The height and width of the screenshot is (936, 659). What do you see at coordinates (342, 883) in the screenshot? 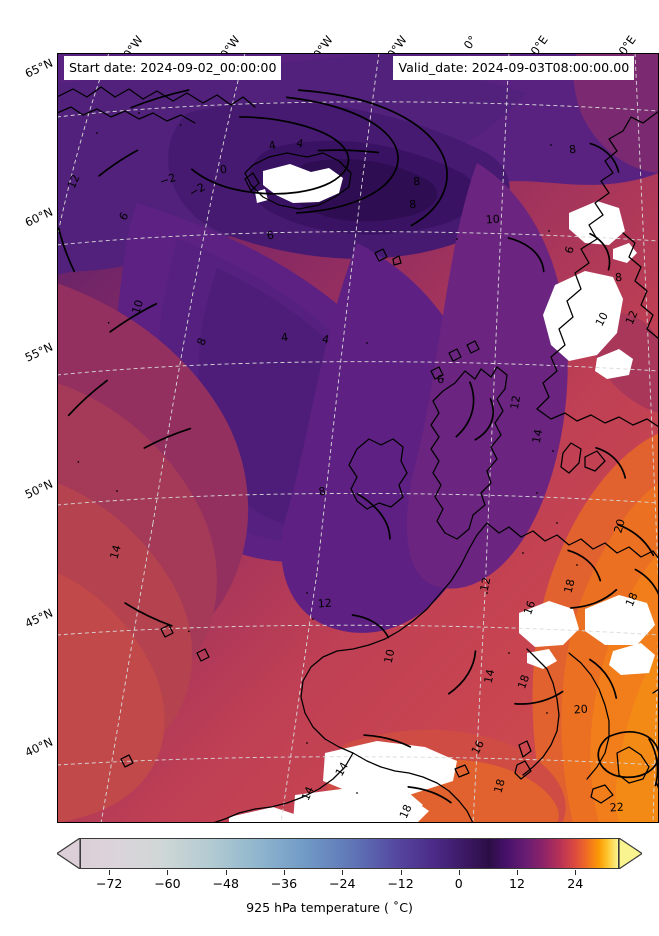
I see `colorbar-tick-label: −24` at bounding box center [342, 883].